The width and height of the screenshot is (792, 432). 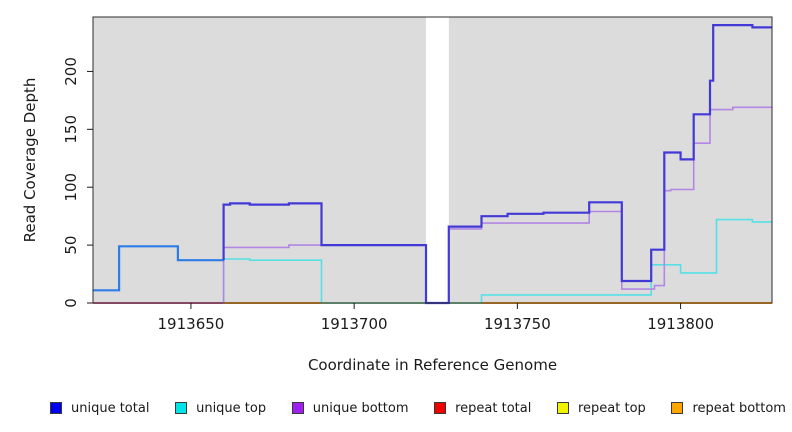 I want to click on series-line-unique-top, so click(x=626, y=260).